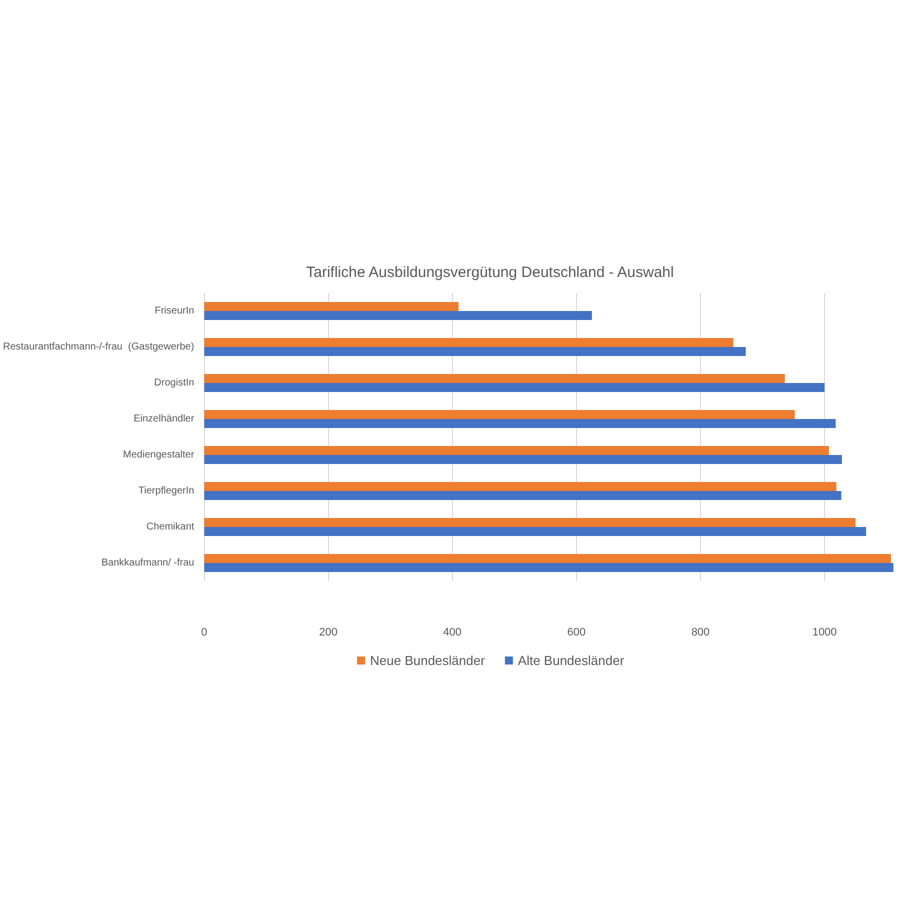 This screenshot has height=900, width=900. I want to click on y-tick-label: Restaurantfachmann-/-frau (Gastgewerbe), so click(98, 347).